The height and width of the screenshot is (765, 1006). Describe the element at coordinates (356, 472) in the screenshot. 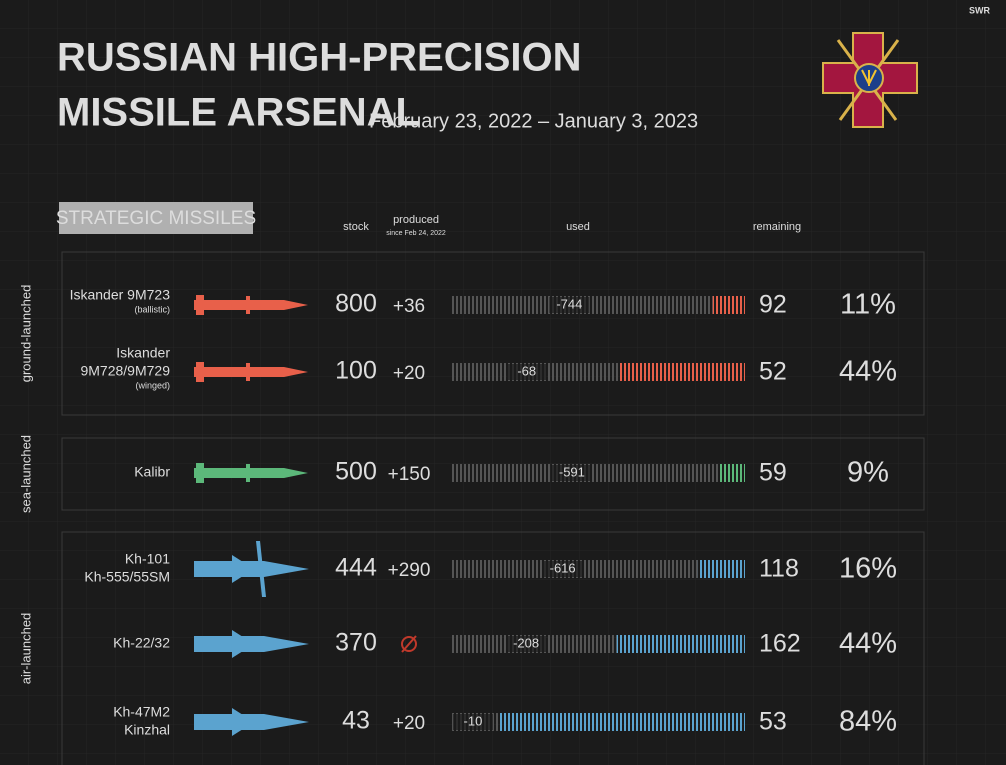

I see `stock: 500` at that location.